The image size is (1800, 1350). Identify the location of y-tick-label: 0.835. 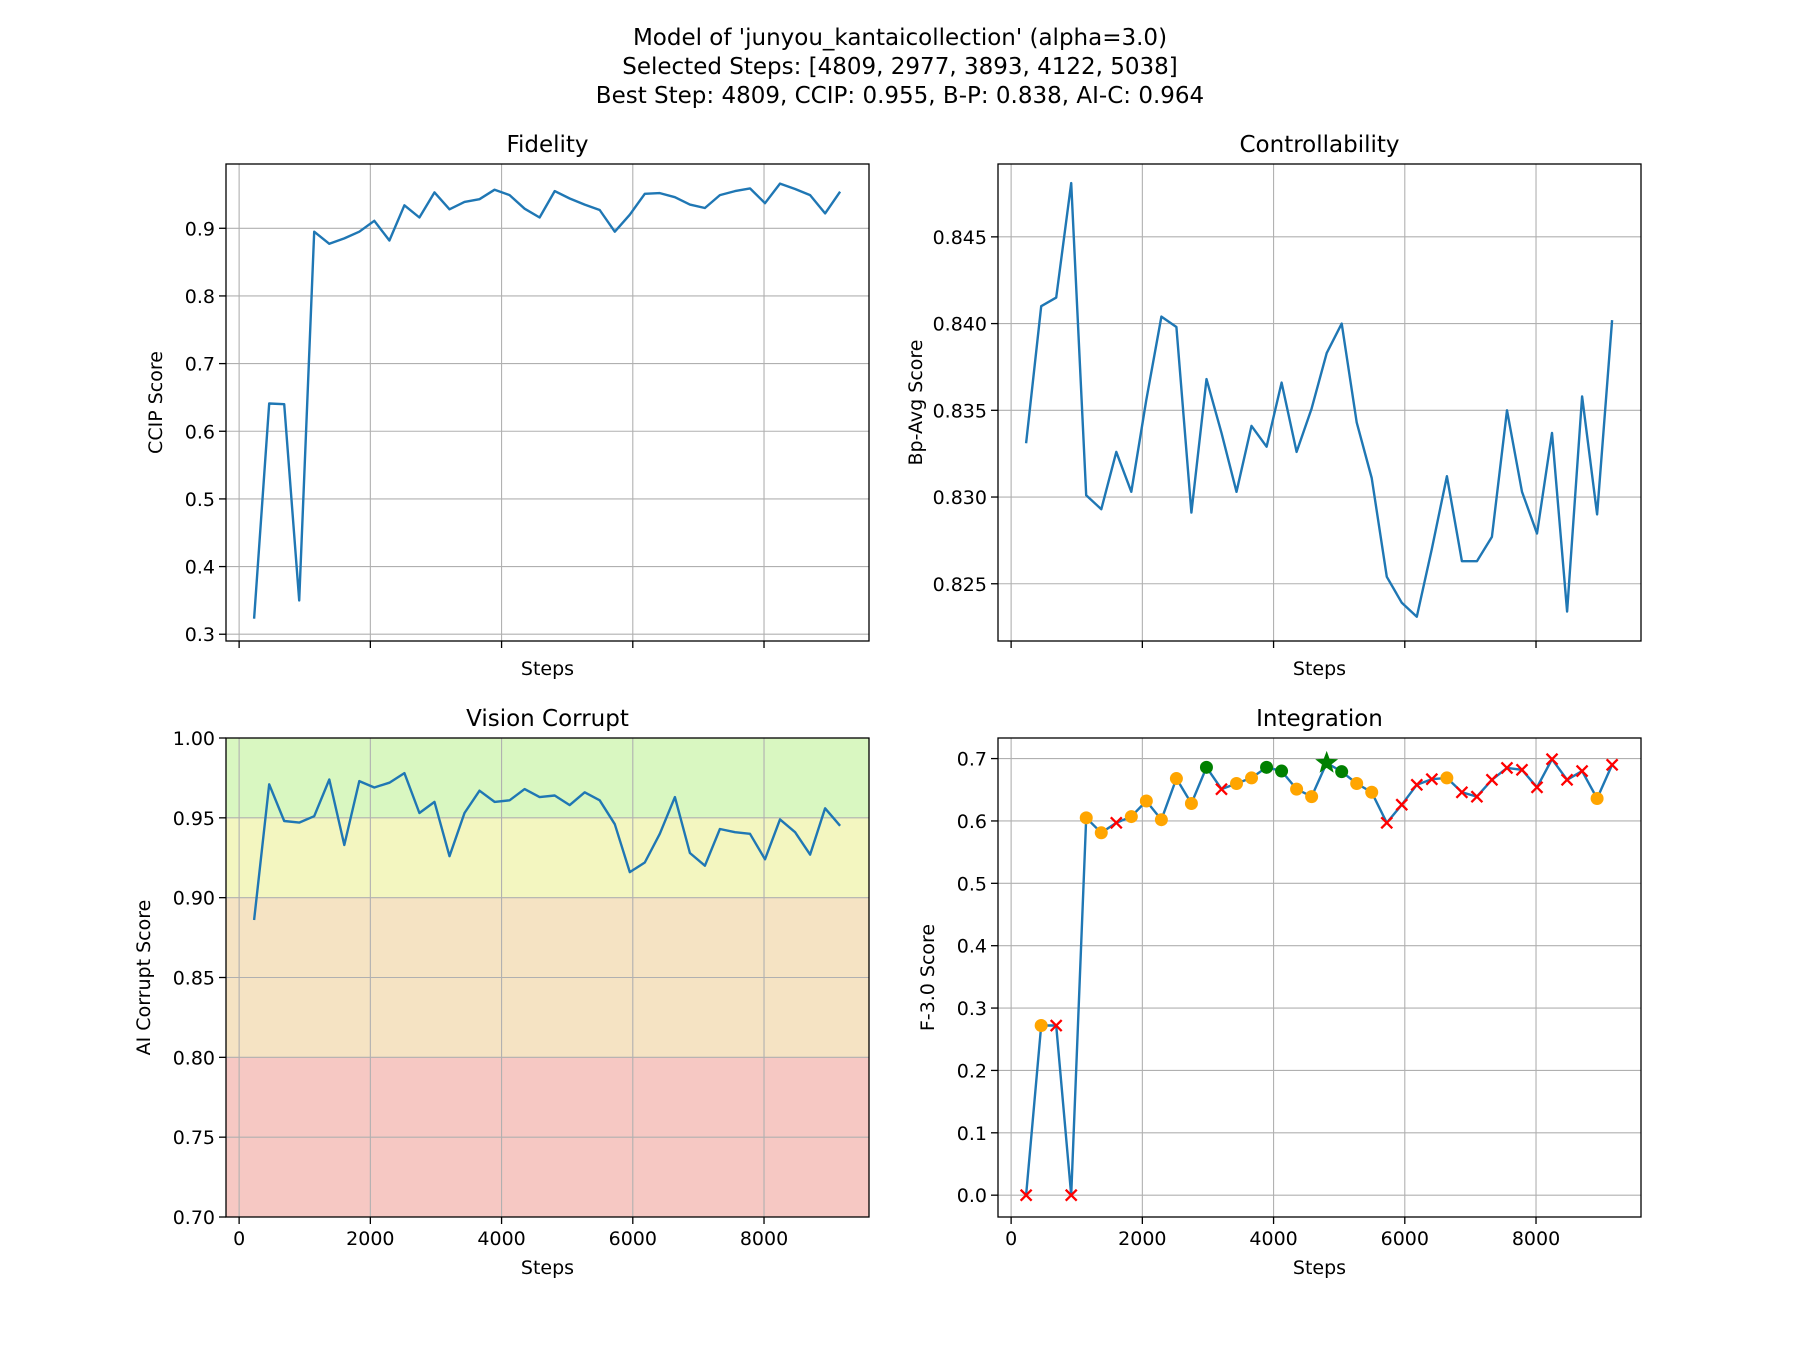
(960, 411).